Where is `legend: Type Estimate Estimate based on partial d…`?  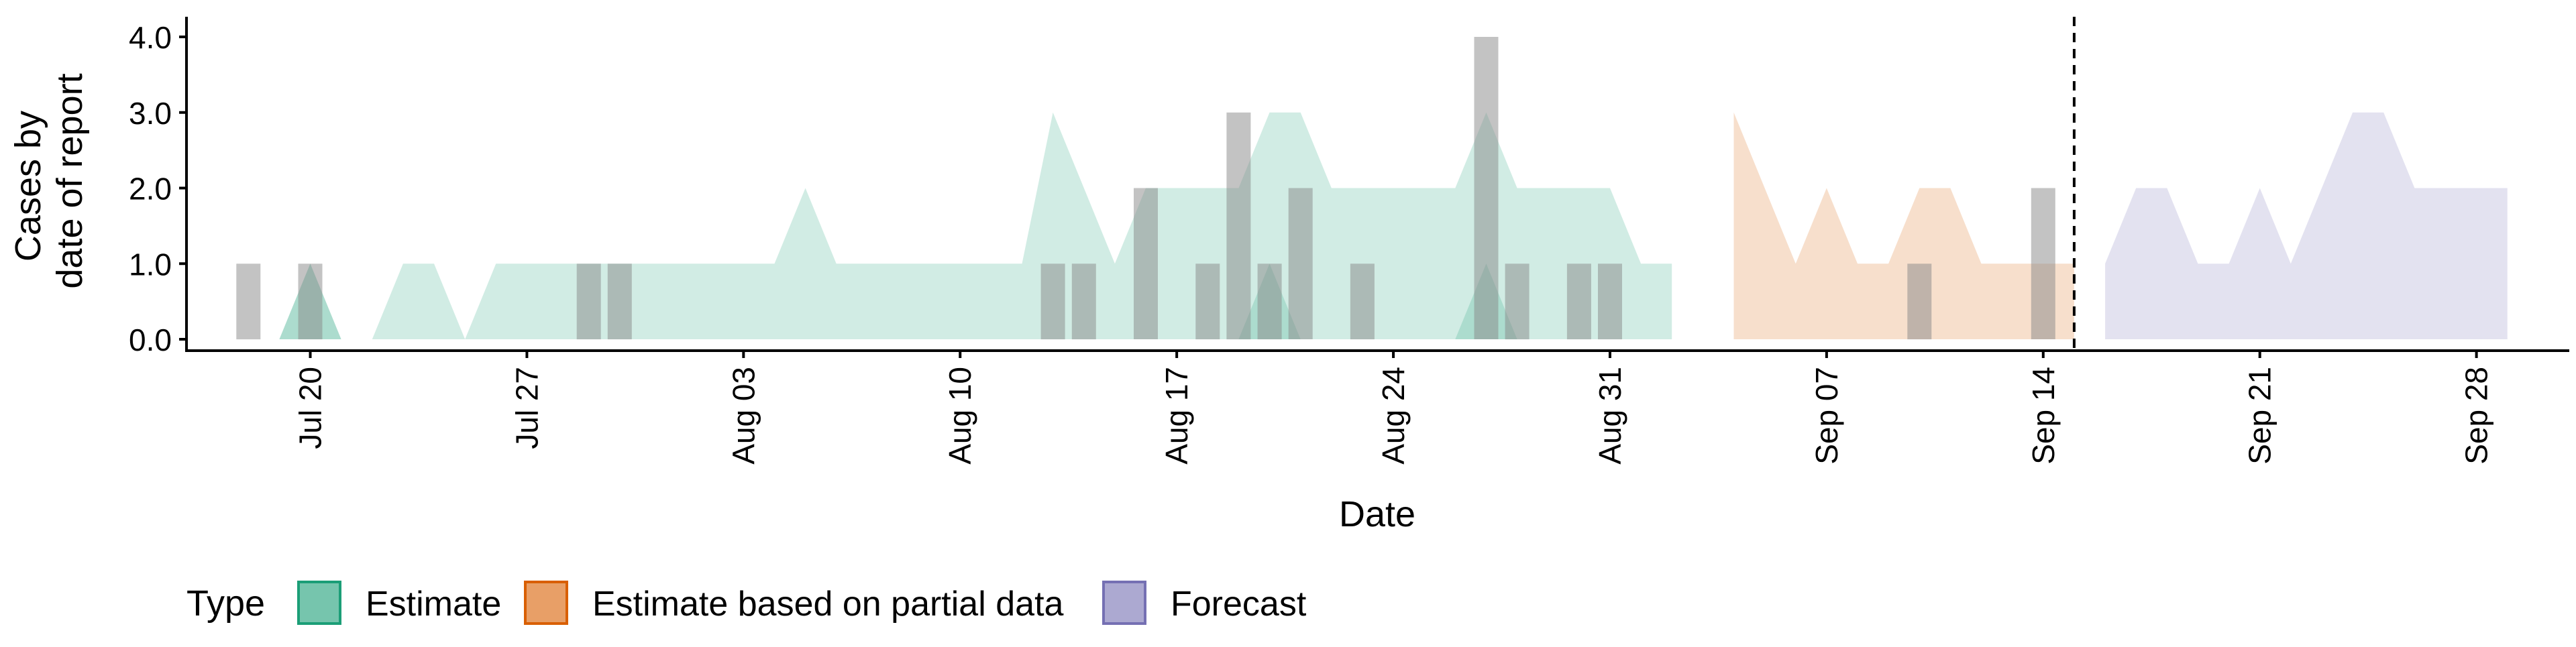 legend: Type Estimate Estimate based on partial d… is located at coordinates (746, 603).